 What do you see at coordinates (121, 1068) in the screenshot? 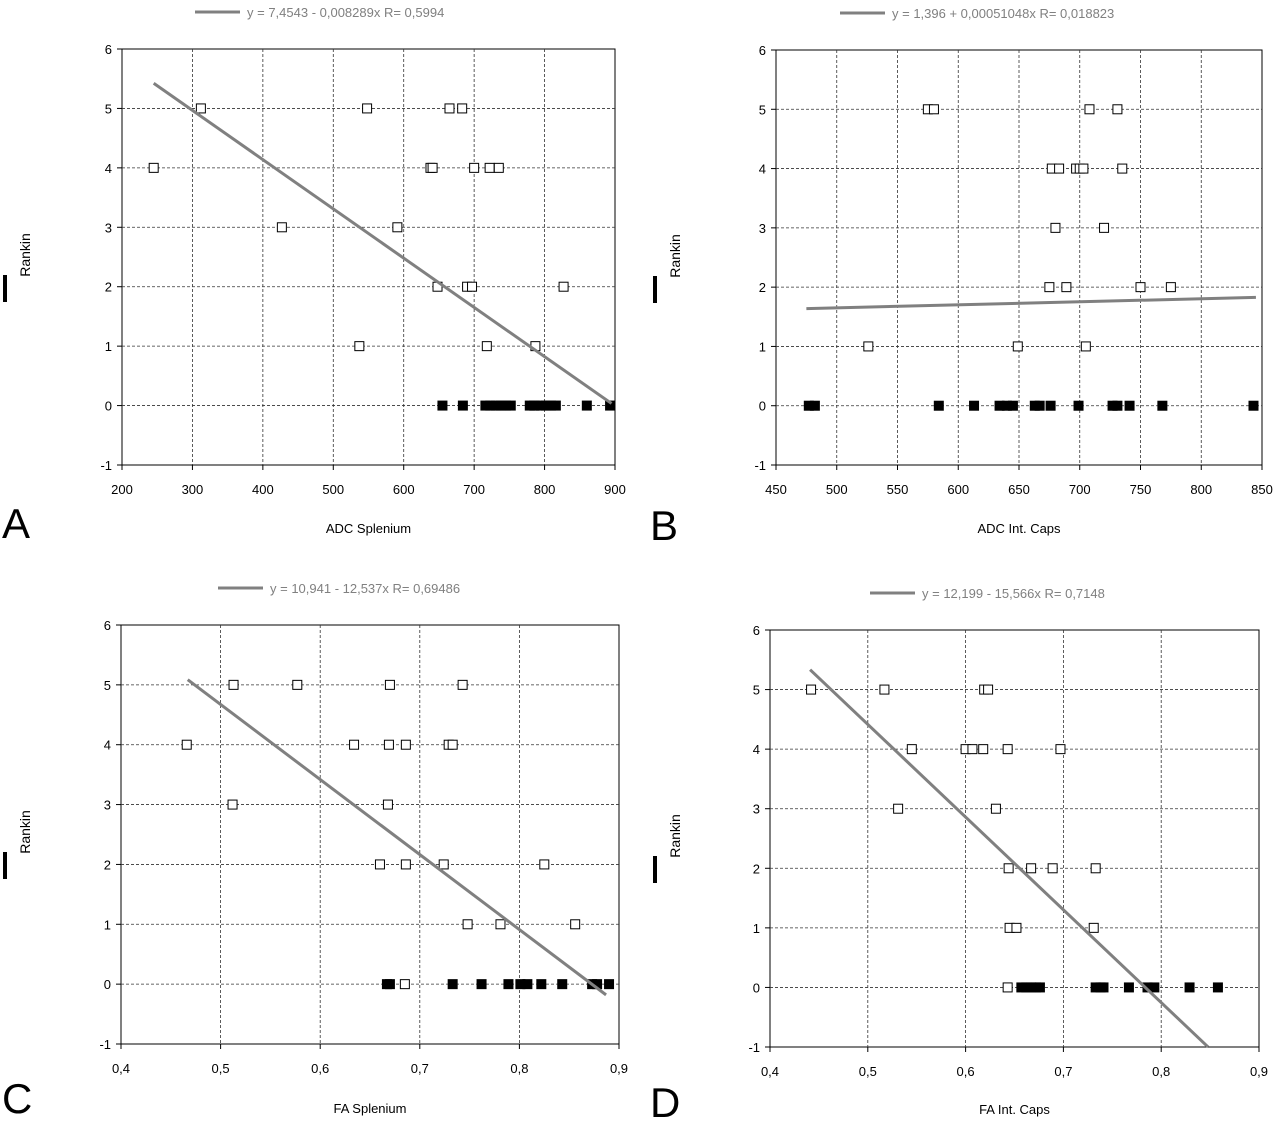
I see `x-tick-label: 0,4` at bounding box center [121, 1068].